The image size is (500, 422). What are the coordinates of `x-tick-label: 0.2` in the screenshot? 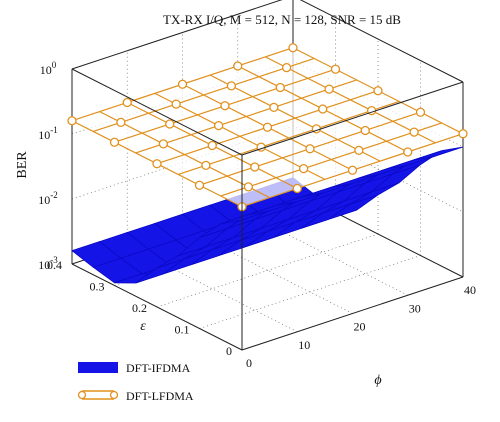 It's located at (139, 308).